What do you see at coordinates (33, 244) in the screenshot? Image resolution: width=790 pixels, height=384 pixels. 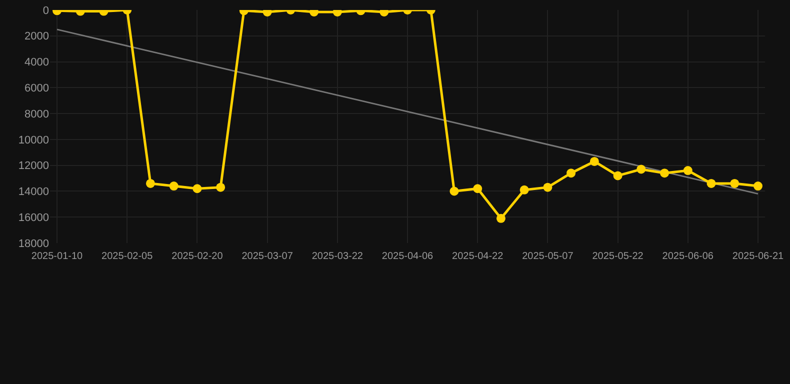 I see `y-tick-label: 18000` at bounding box center [33, 244].